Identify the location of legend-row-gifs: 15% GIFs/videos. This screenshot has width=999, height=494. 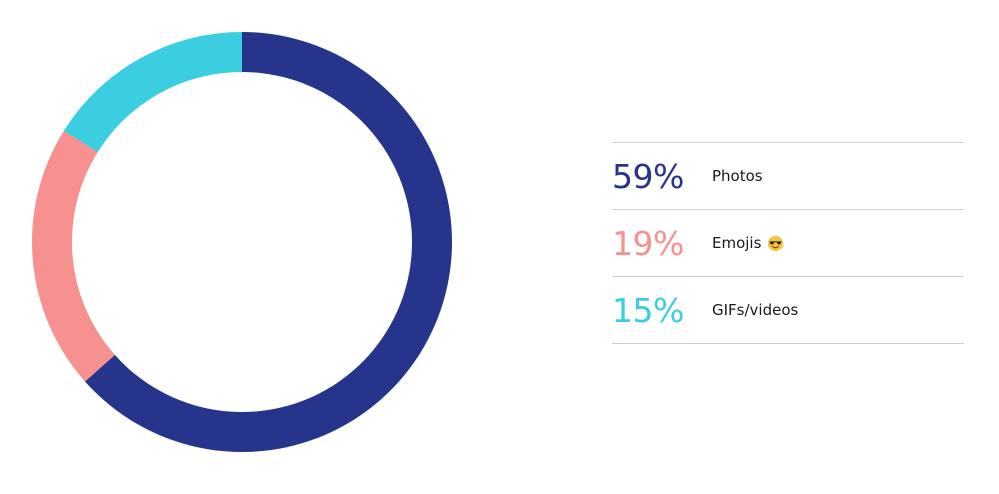
(788, 310).